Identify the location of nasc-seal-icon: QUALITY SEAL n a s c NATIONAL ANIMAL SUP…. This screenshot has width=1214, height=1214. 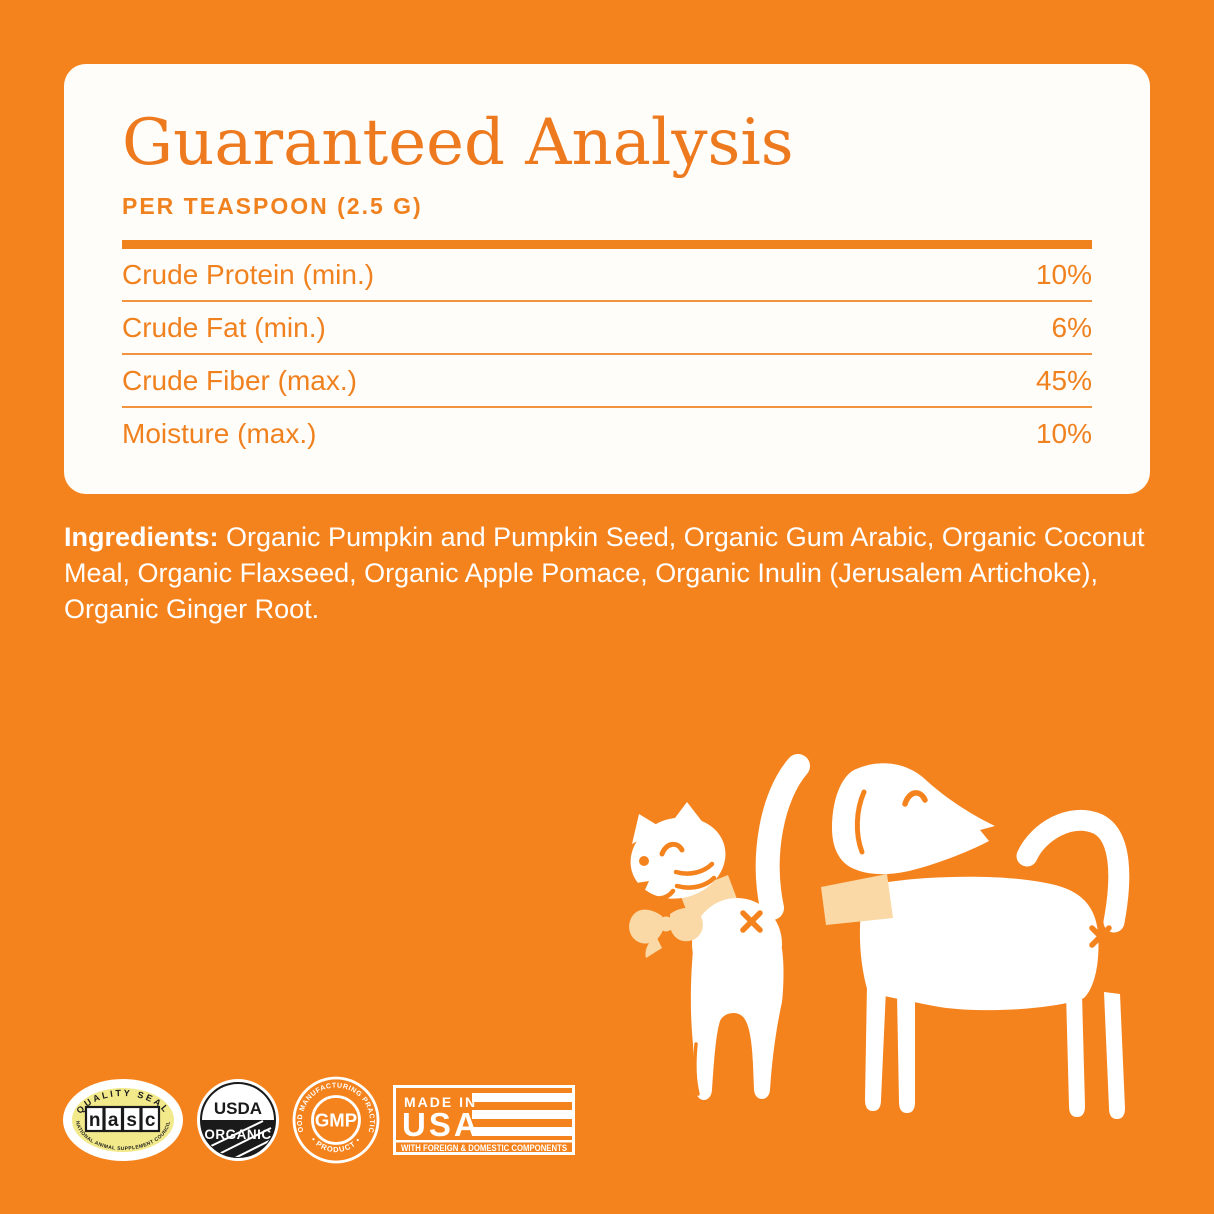
(123, 1120).